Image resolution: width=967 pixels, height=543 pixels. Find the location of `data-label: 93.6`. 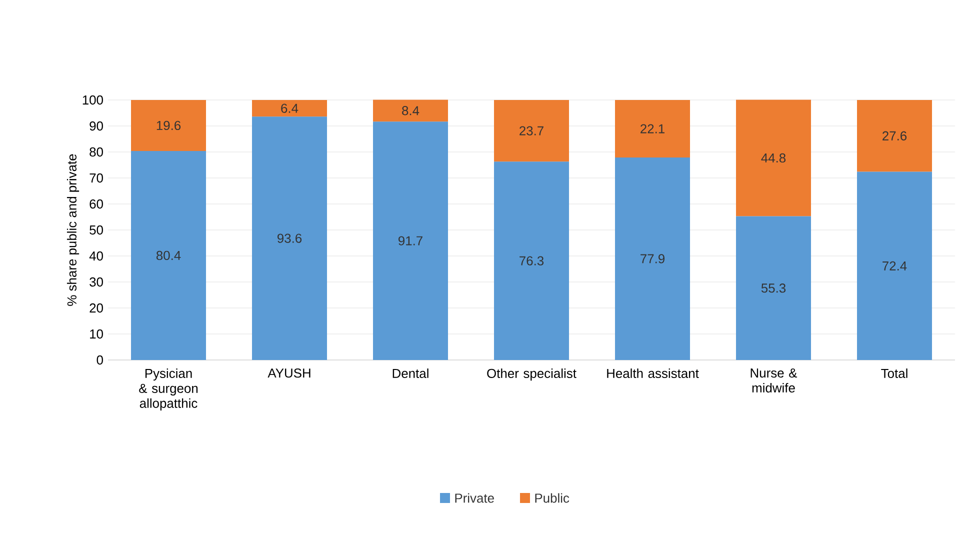

data-label: 93.6 is located at coordinates (290, 238).